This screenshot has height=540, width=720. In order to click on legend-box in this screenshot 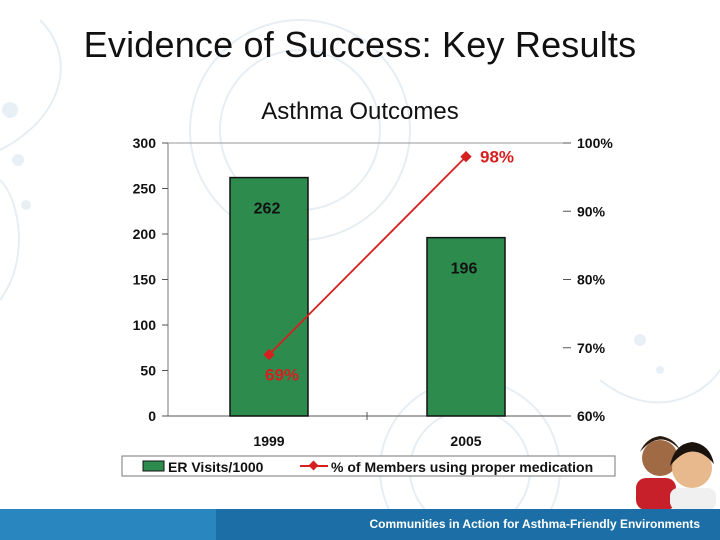, I will do `click(368, 466)`.